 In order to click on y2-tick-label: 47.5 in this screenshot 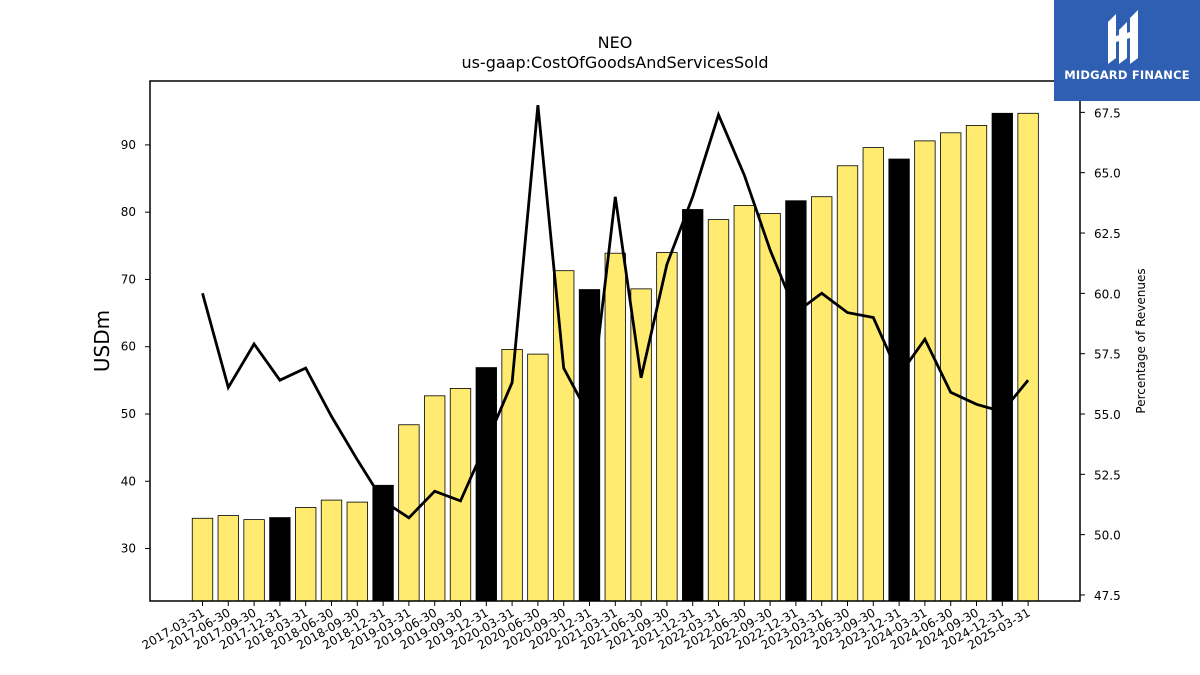, I will do `click(1107, 596)`.